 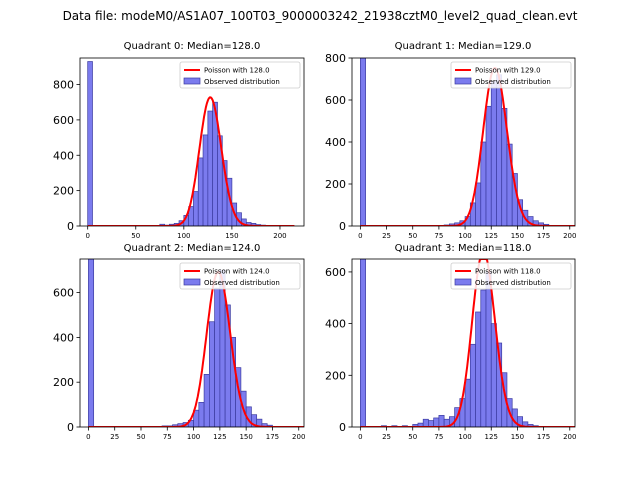 What do you see at coordinates (192, 248) in the screenshot?
I see `subplot-title: Quadrant 2: Median=124.0` at bounding box center [192, 248].